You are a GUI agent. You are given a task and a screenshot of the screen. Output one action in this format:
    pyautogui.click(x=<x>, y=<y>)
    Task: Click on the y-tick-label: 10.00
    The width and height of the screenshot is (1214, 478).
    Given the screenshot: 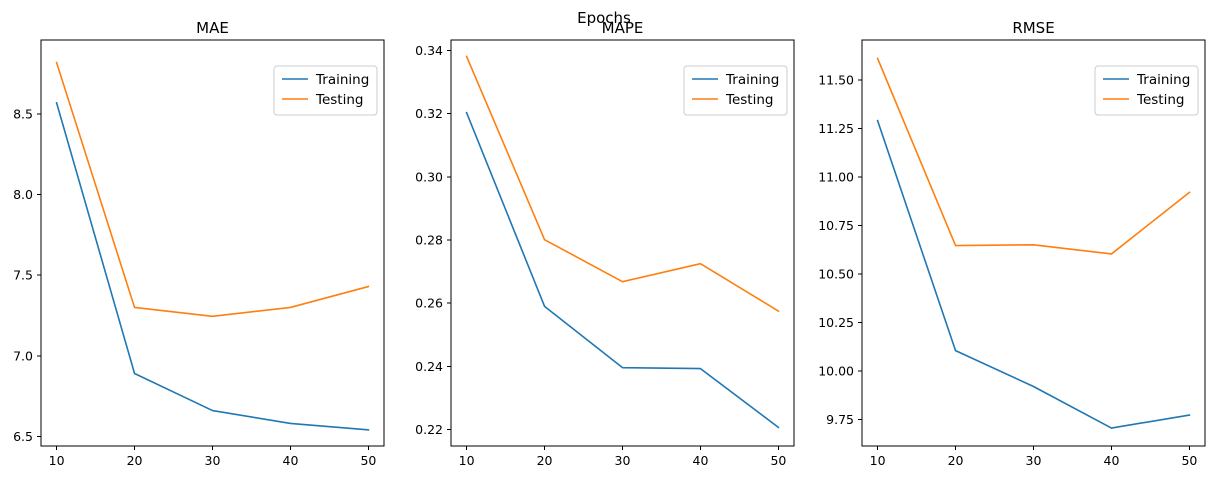 What is the action you would take?
    pyautogui.click(x=836, y=370)
    